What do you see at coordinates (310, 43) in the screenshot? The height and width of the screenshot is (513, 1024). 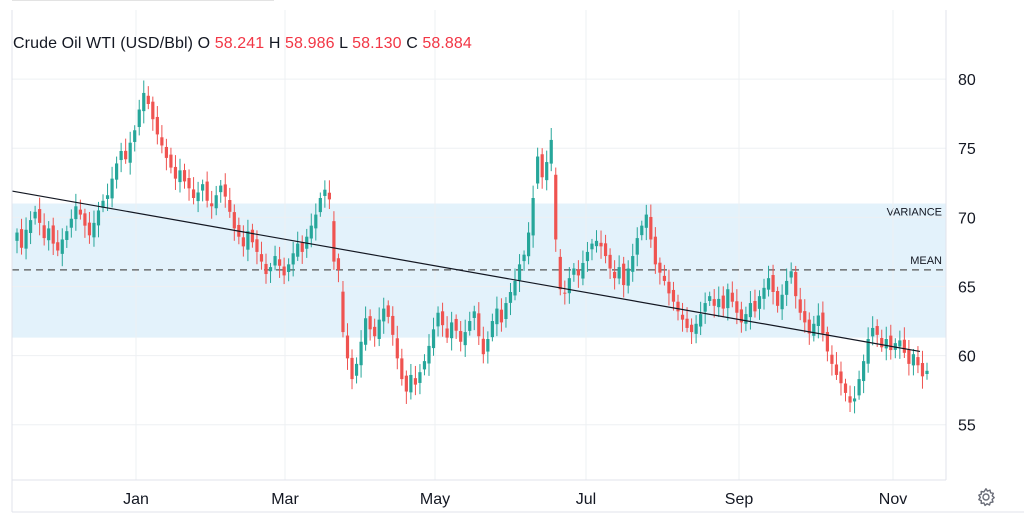 I see `high-value: 58.986` at bounding box center [310, 43].